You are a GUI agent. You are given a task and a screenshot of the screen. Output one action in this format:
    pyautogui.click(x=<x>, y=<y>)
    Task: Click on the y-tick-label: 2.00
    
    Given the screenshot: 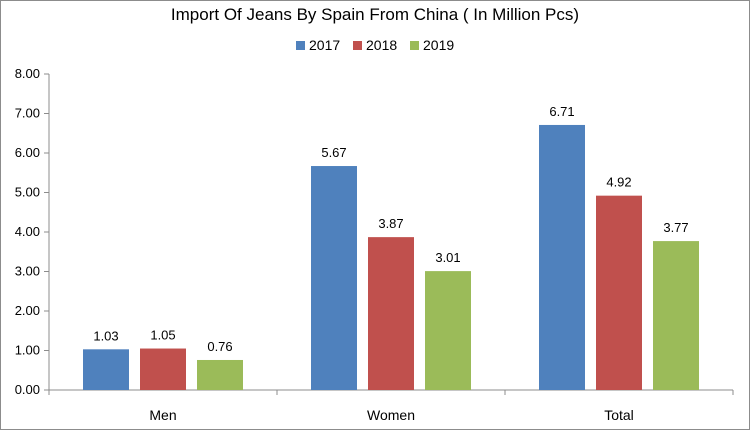 What is the action you would take?
    pyautogui.click(x=27, y=310)
    